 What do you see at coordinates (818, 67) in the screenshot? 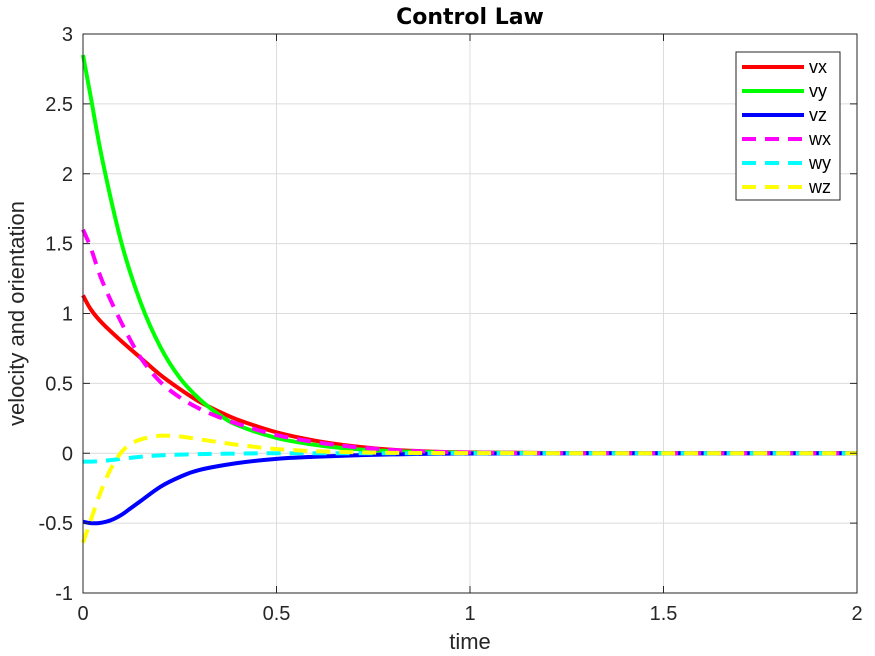
I see `legend-label-vx: vx` at bounding box center [818, 67].